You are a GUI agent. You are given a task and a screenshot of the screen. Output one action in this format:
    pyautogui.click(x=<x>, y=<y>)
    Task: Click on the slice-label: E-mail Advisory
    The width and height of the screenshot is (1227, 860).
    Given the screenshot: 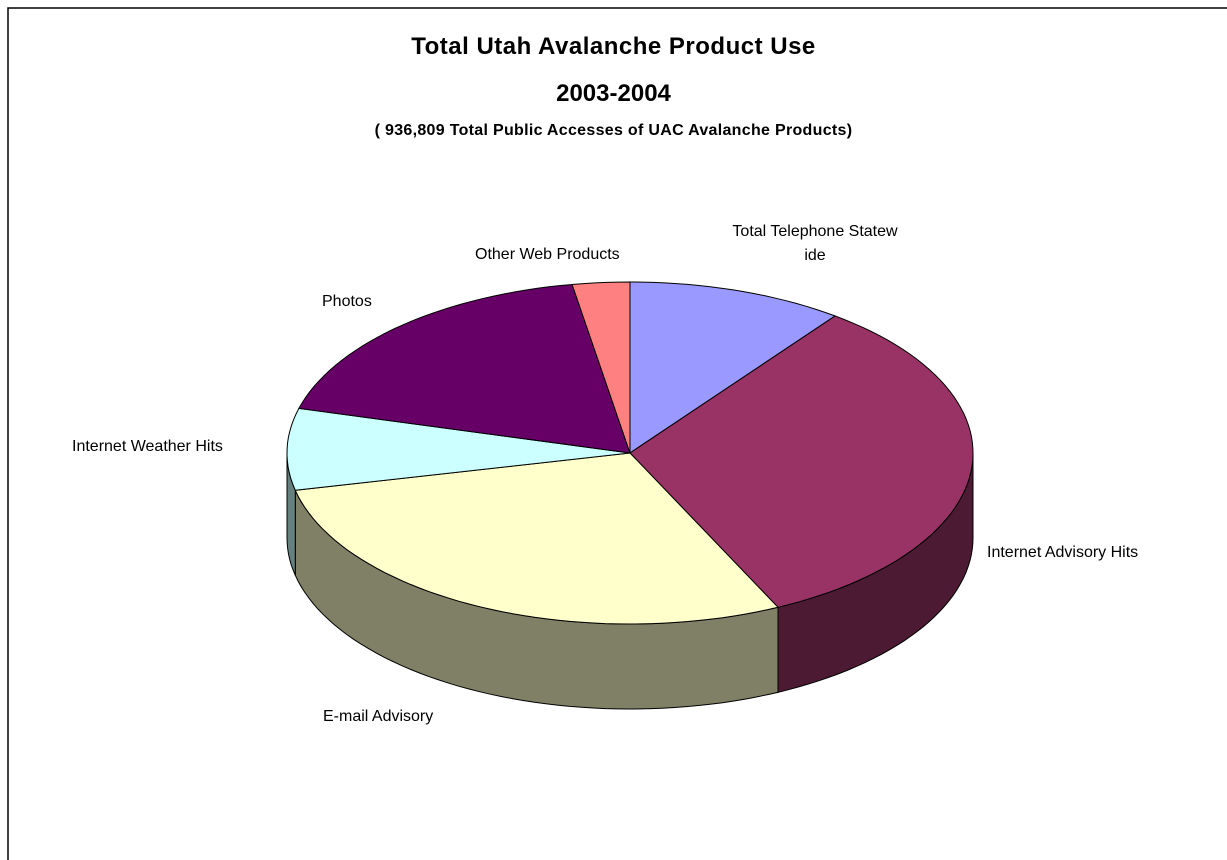 What is the action you would take?
    pyautogui.click(x=378, y=716)
    